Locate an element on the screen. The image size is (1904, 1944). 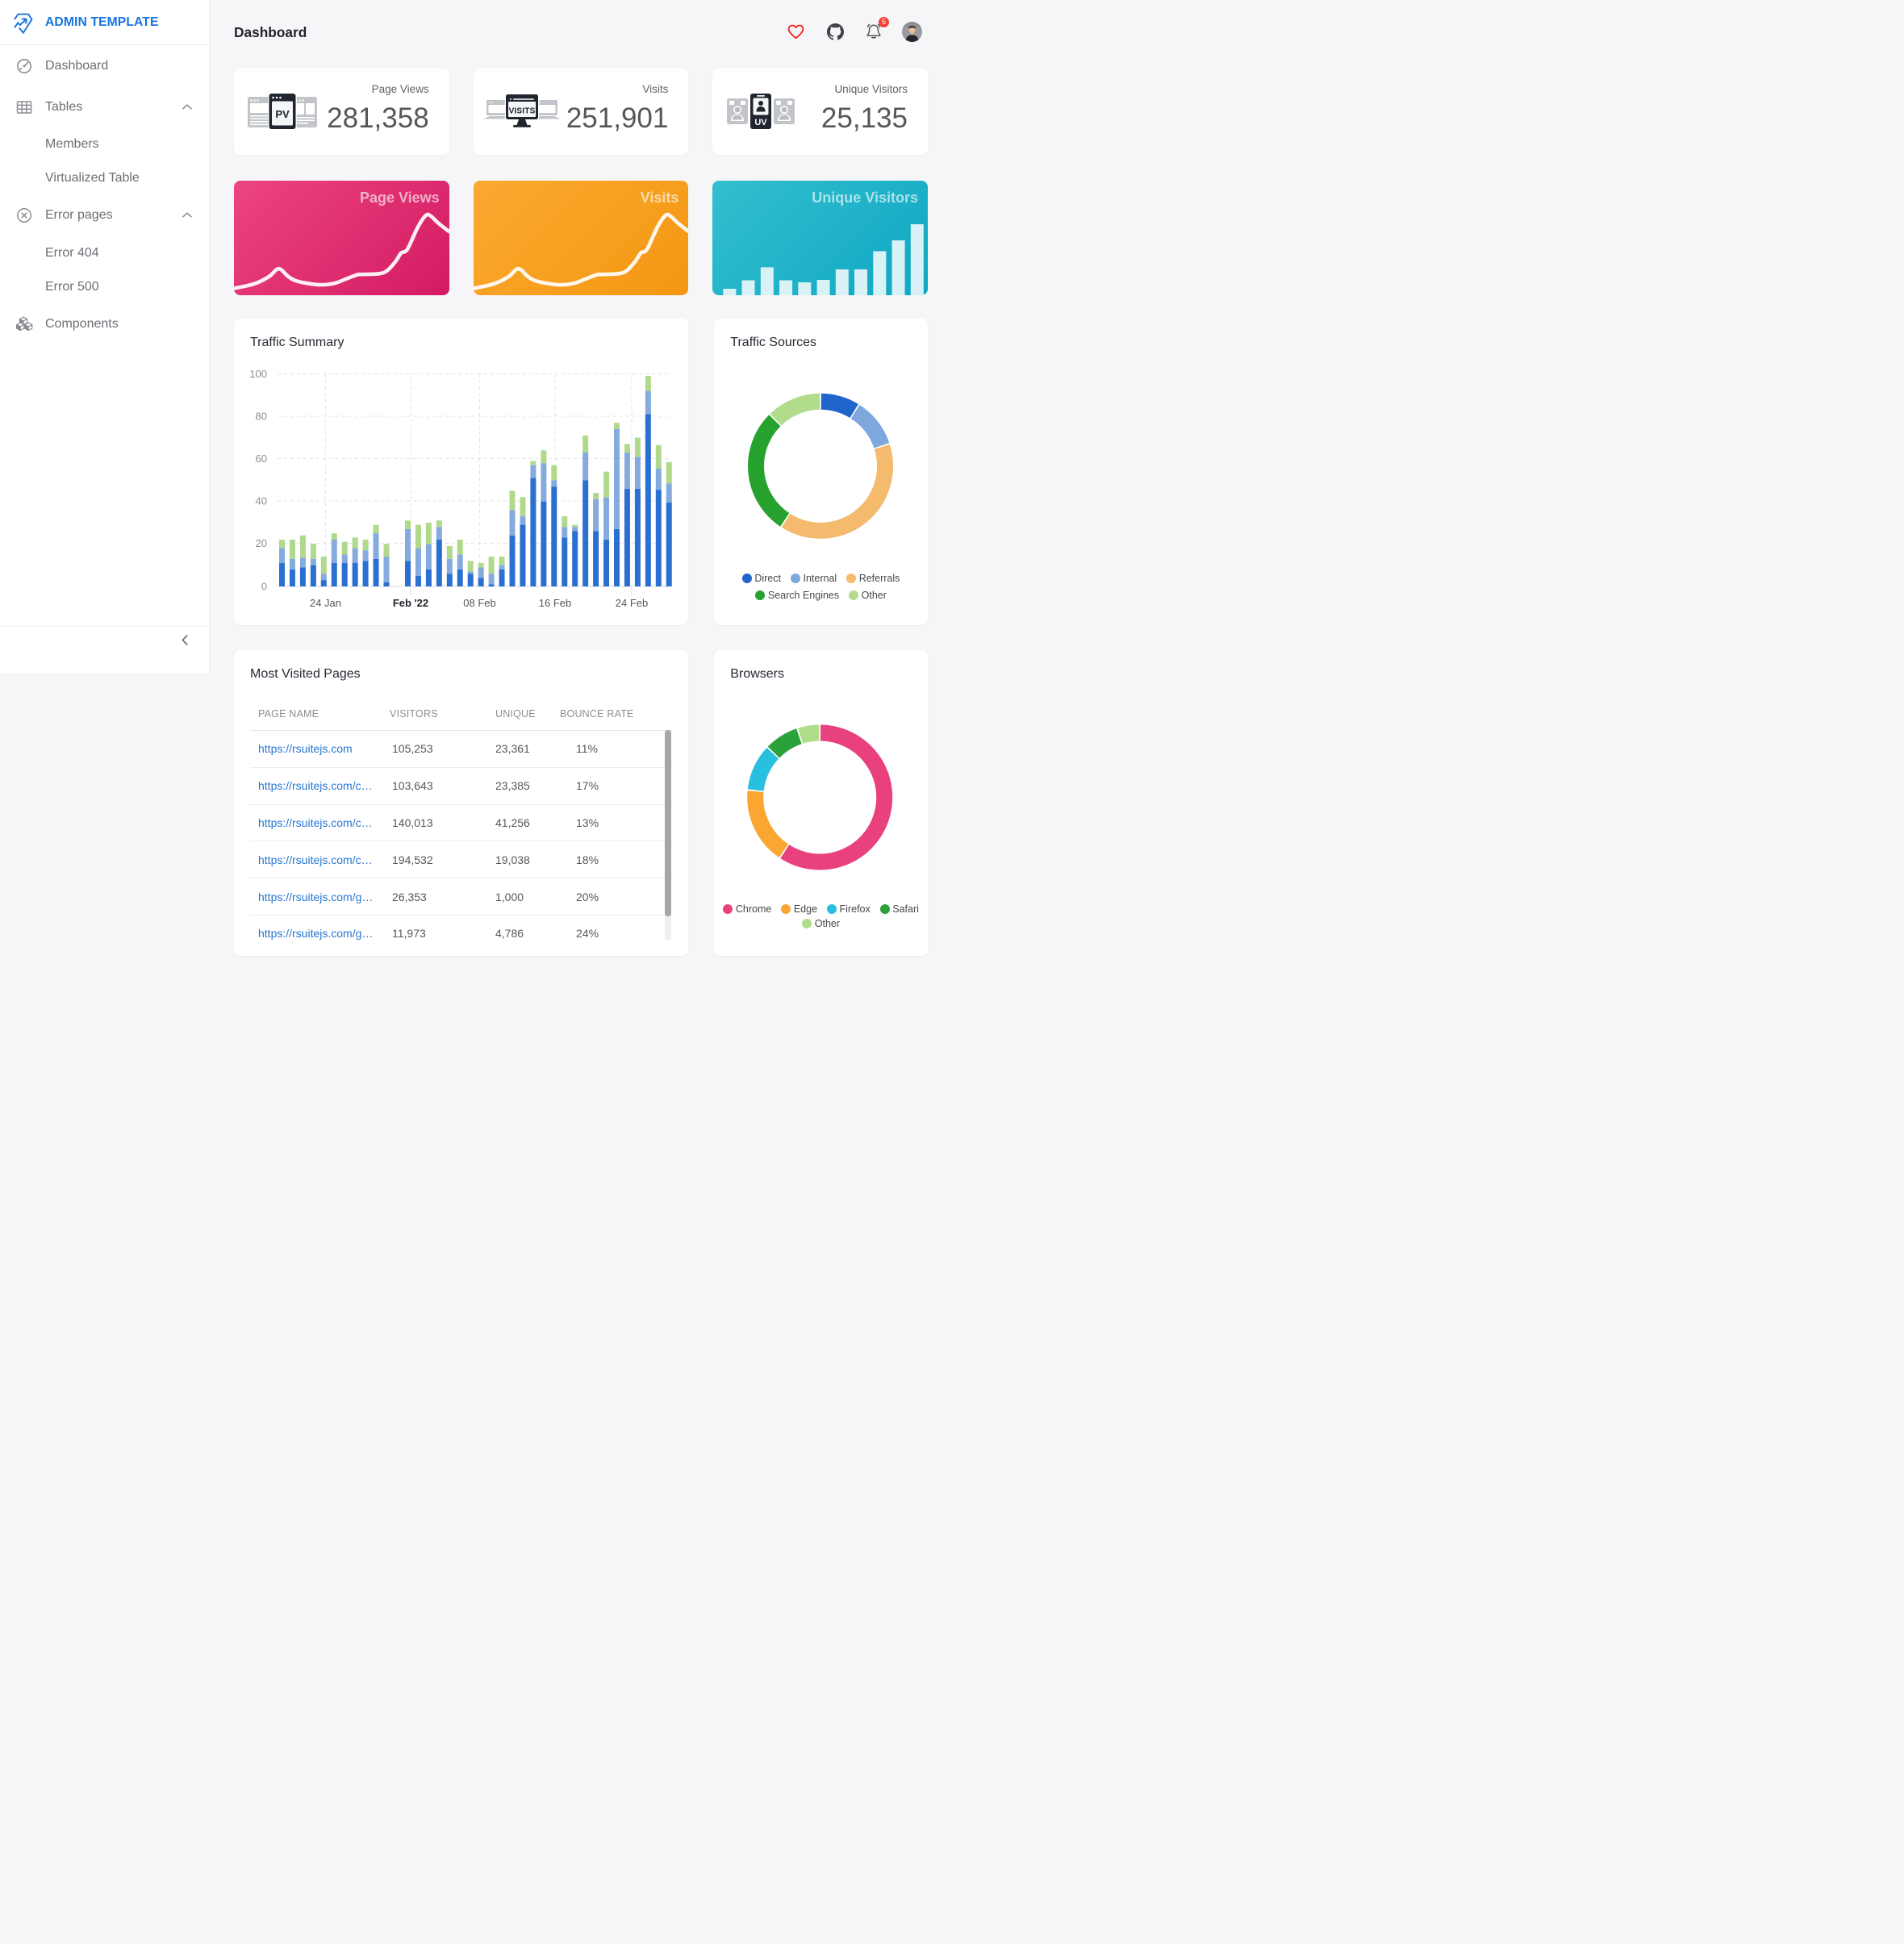
svg-text: VISITS is located at coordinates (521, 112).